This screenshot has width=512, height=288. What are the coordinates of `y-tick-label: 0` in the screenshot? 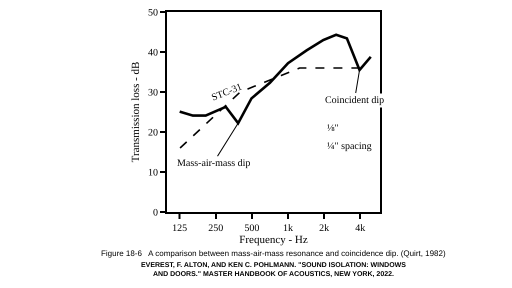 It's located at (155, 213).